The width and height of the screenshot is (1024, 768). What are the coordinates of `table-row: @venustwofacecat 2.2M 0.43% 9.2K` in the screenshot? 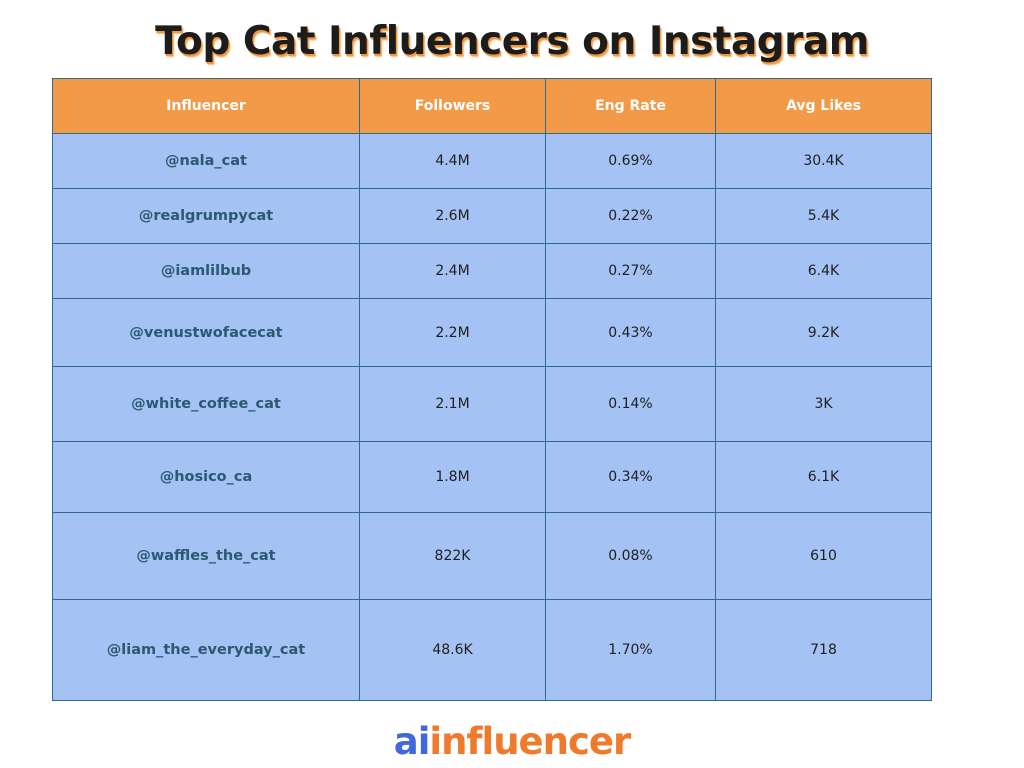 It's located at (492, 332).